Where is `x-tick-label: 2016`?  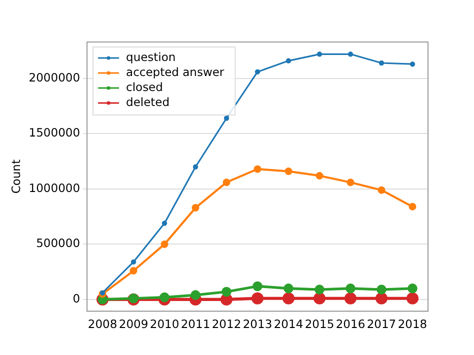
x-tick-label: 2016 is located at coordinates (351, 324).